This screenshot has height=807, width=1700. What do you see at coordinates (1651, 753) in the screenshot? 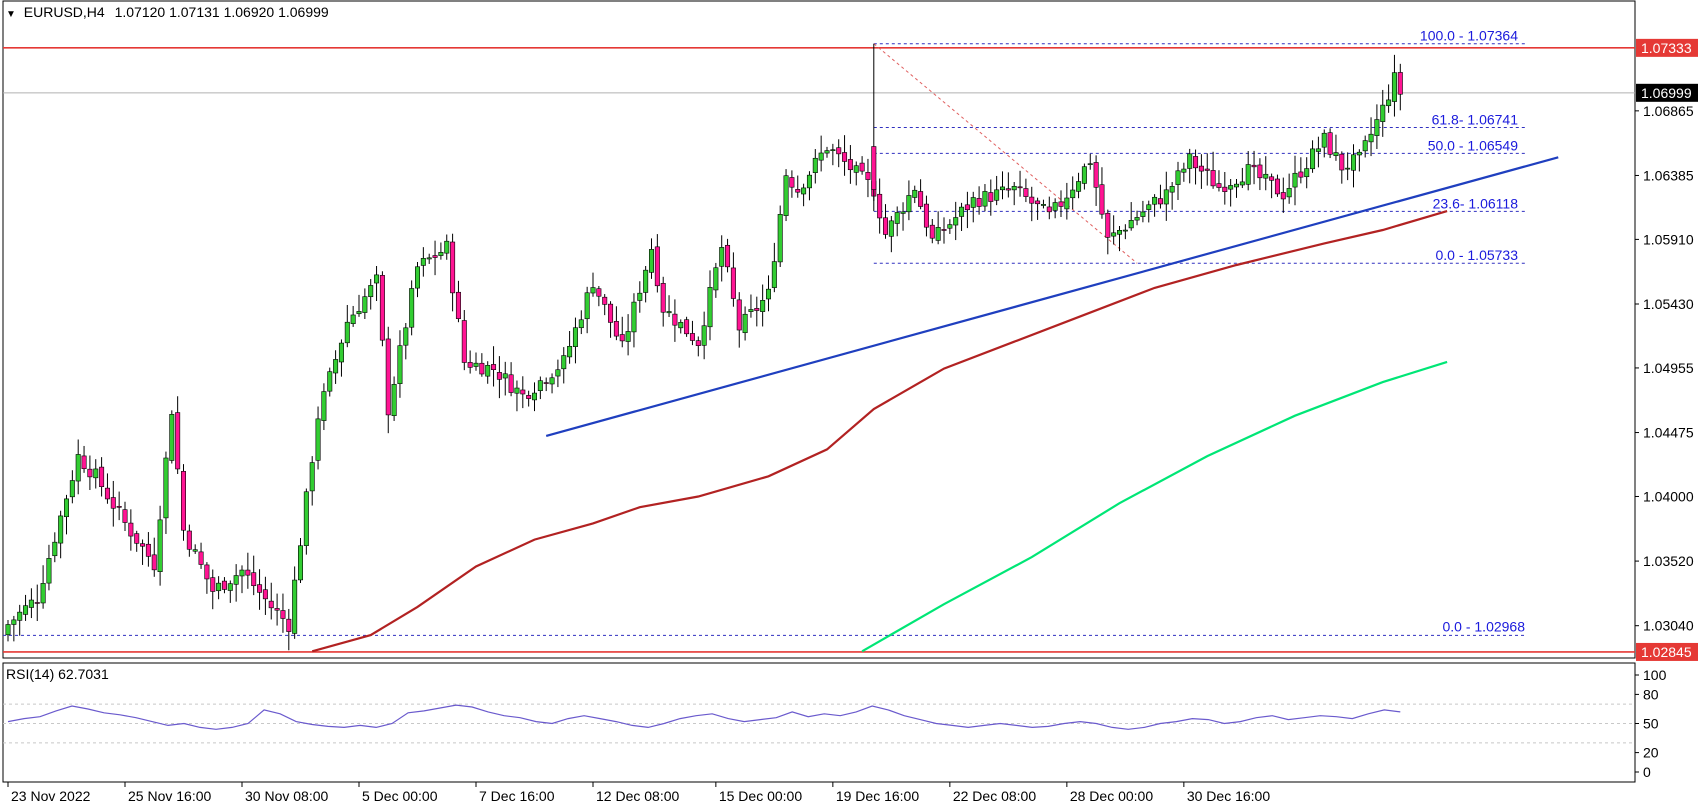
I see `rsi-tick-label: 20` at bounding box center [1651, 753].